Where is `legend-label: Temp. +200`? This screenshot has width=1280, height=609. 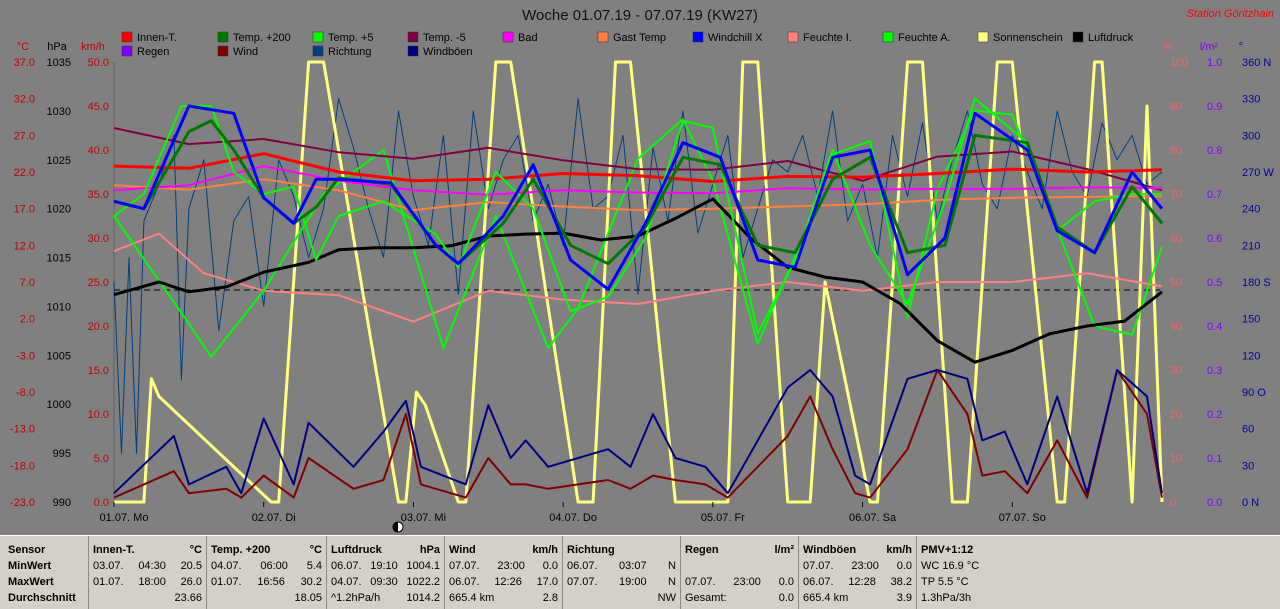
legend-label: Temp. +200 is located at coordinates (262, 38).